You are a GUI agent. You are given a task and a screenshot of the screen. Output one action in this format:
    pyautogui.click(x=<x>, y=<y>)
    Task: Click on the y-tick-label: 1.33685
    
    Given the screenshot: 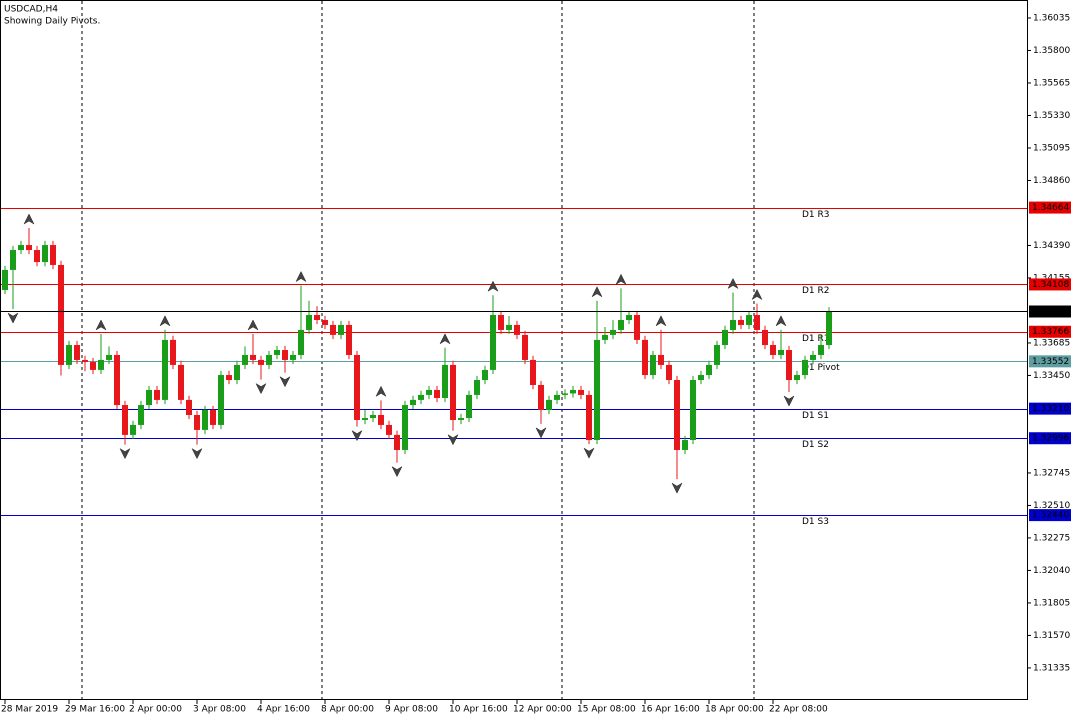 What is the action you would take?
    pyautogui.click(x=1051, y=343)
    